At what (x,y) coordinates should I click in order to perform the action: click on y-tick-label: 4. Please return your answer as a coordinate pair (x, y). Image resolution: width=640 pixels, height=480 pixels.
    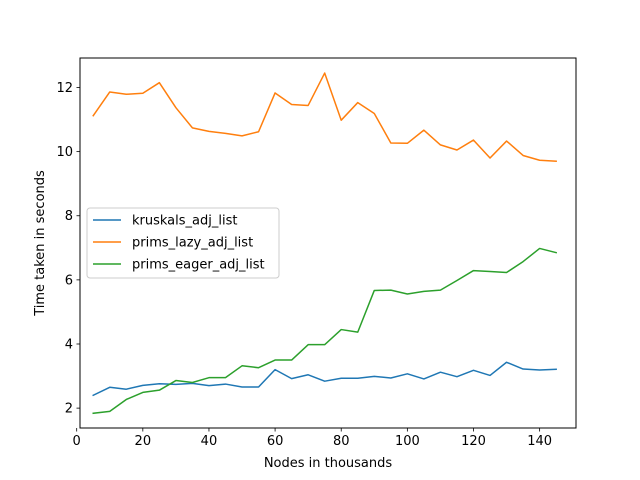
    Looking at the image, I should click on (69, 344).